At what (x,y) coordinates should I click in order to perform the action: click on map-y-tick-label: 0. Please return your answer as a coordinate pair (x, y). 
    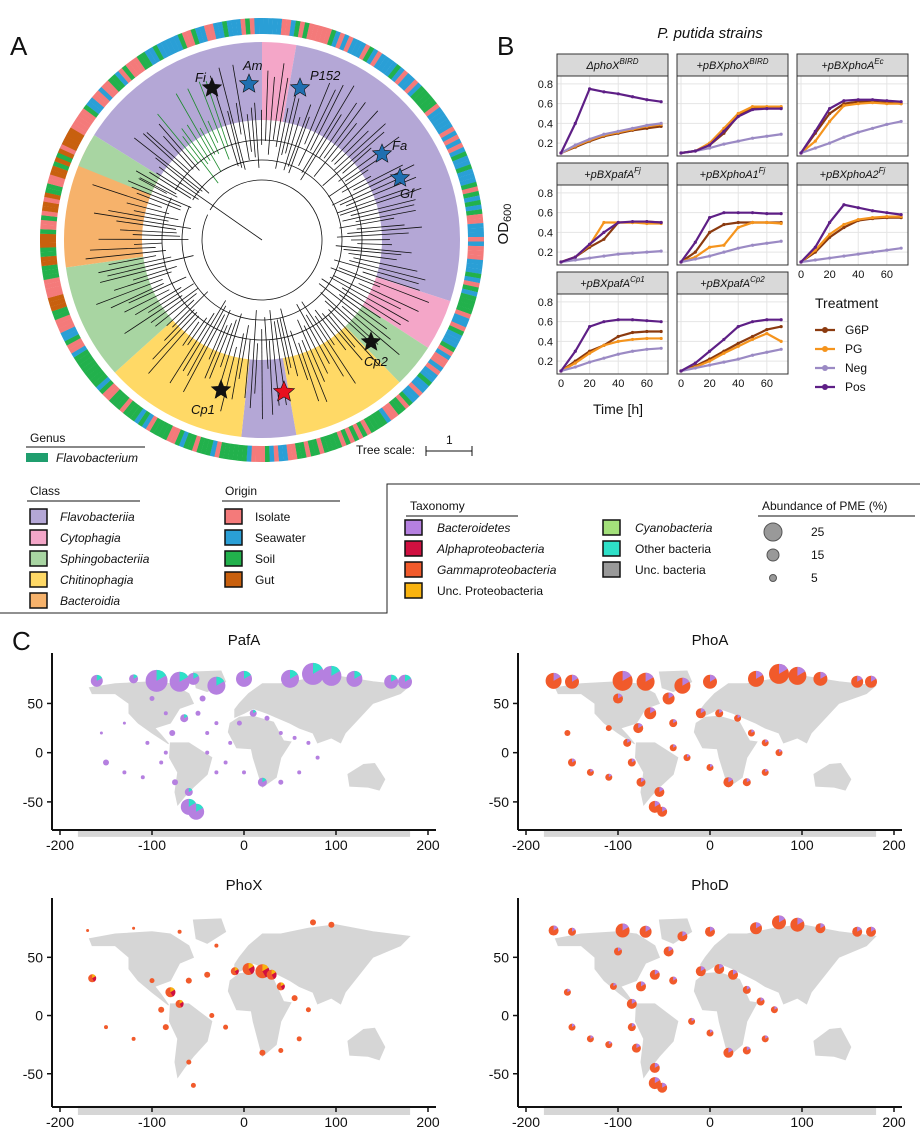
    Looking at the image, I should click on (505, 753).